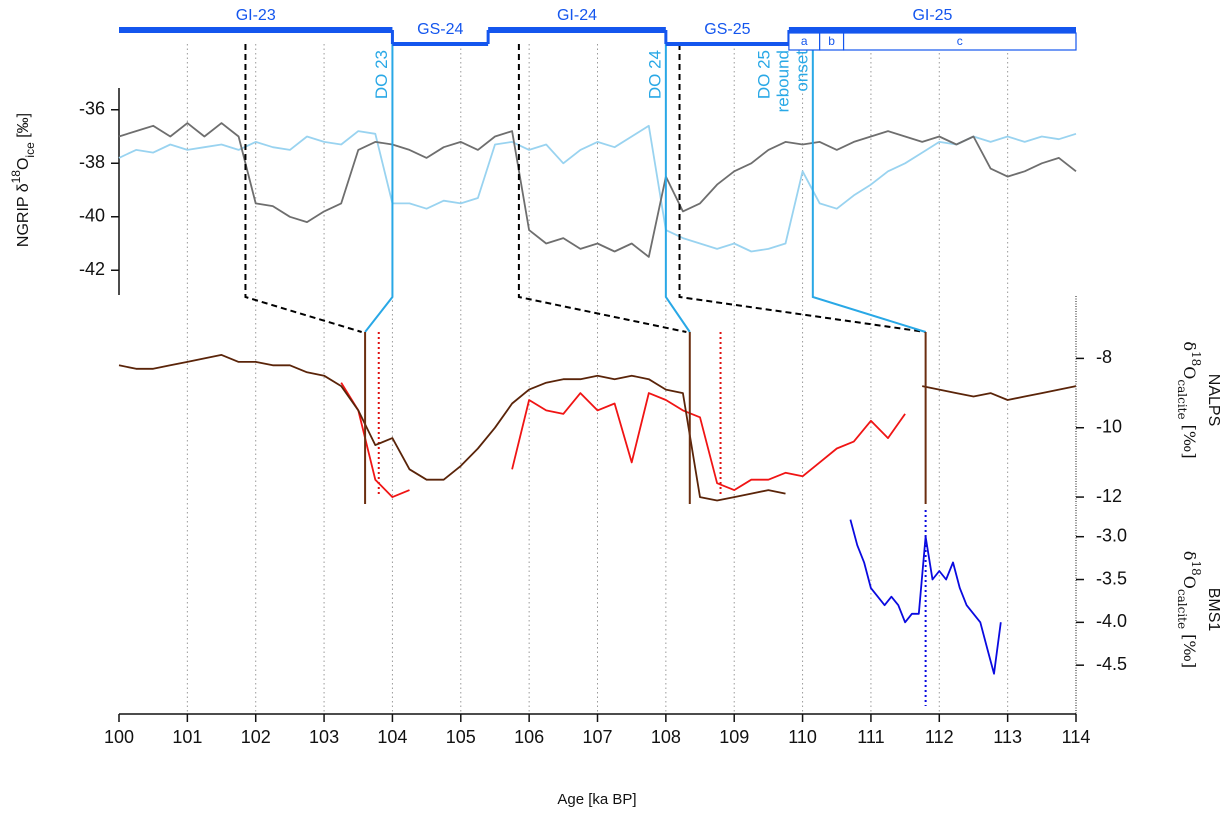  Describe the element at coordinates (187, 737) in the screenshot. I see `x-tick-label: 101` at that location.